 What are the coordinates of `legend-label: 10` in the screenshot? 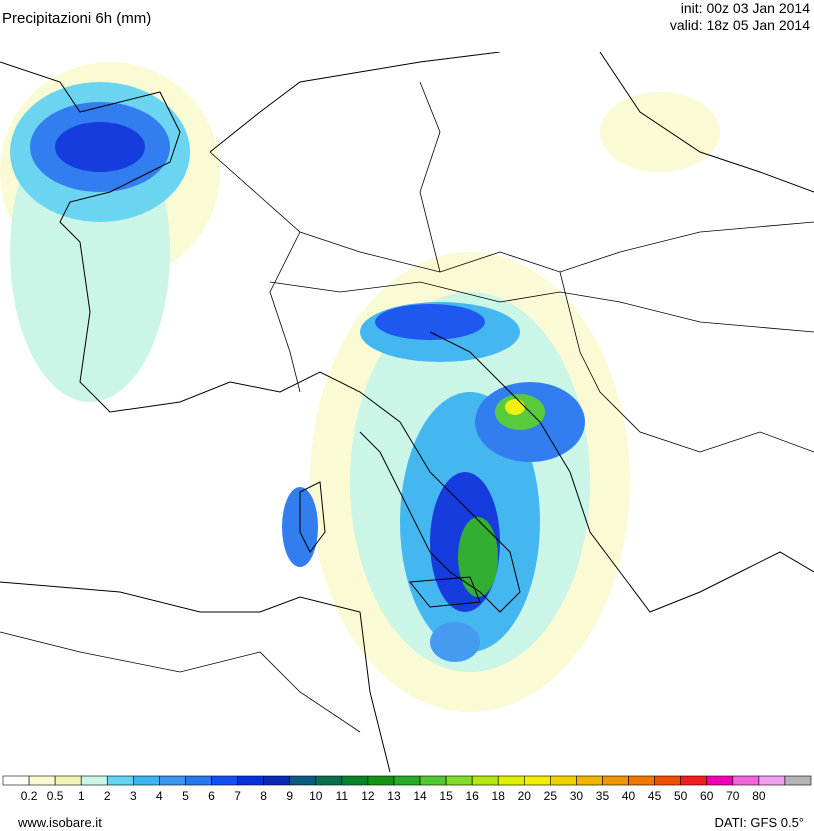 It's located at (316, 796).